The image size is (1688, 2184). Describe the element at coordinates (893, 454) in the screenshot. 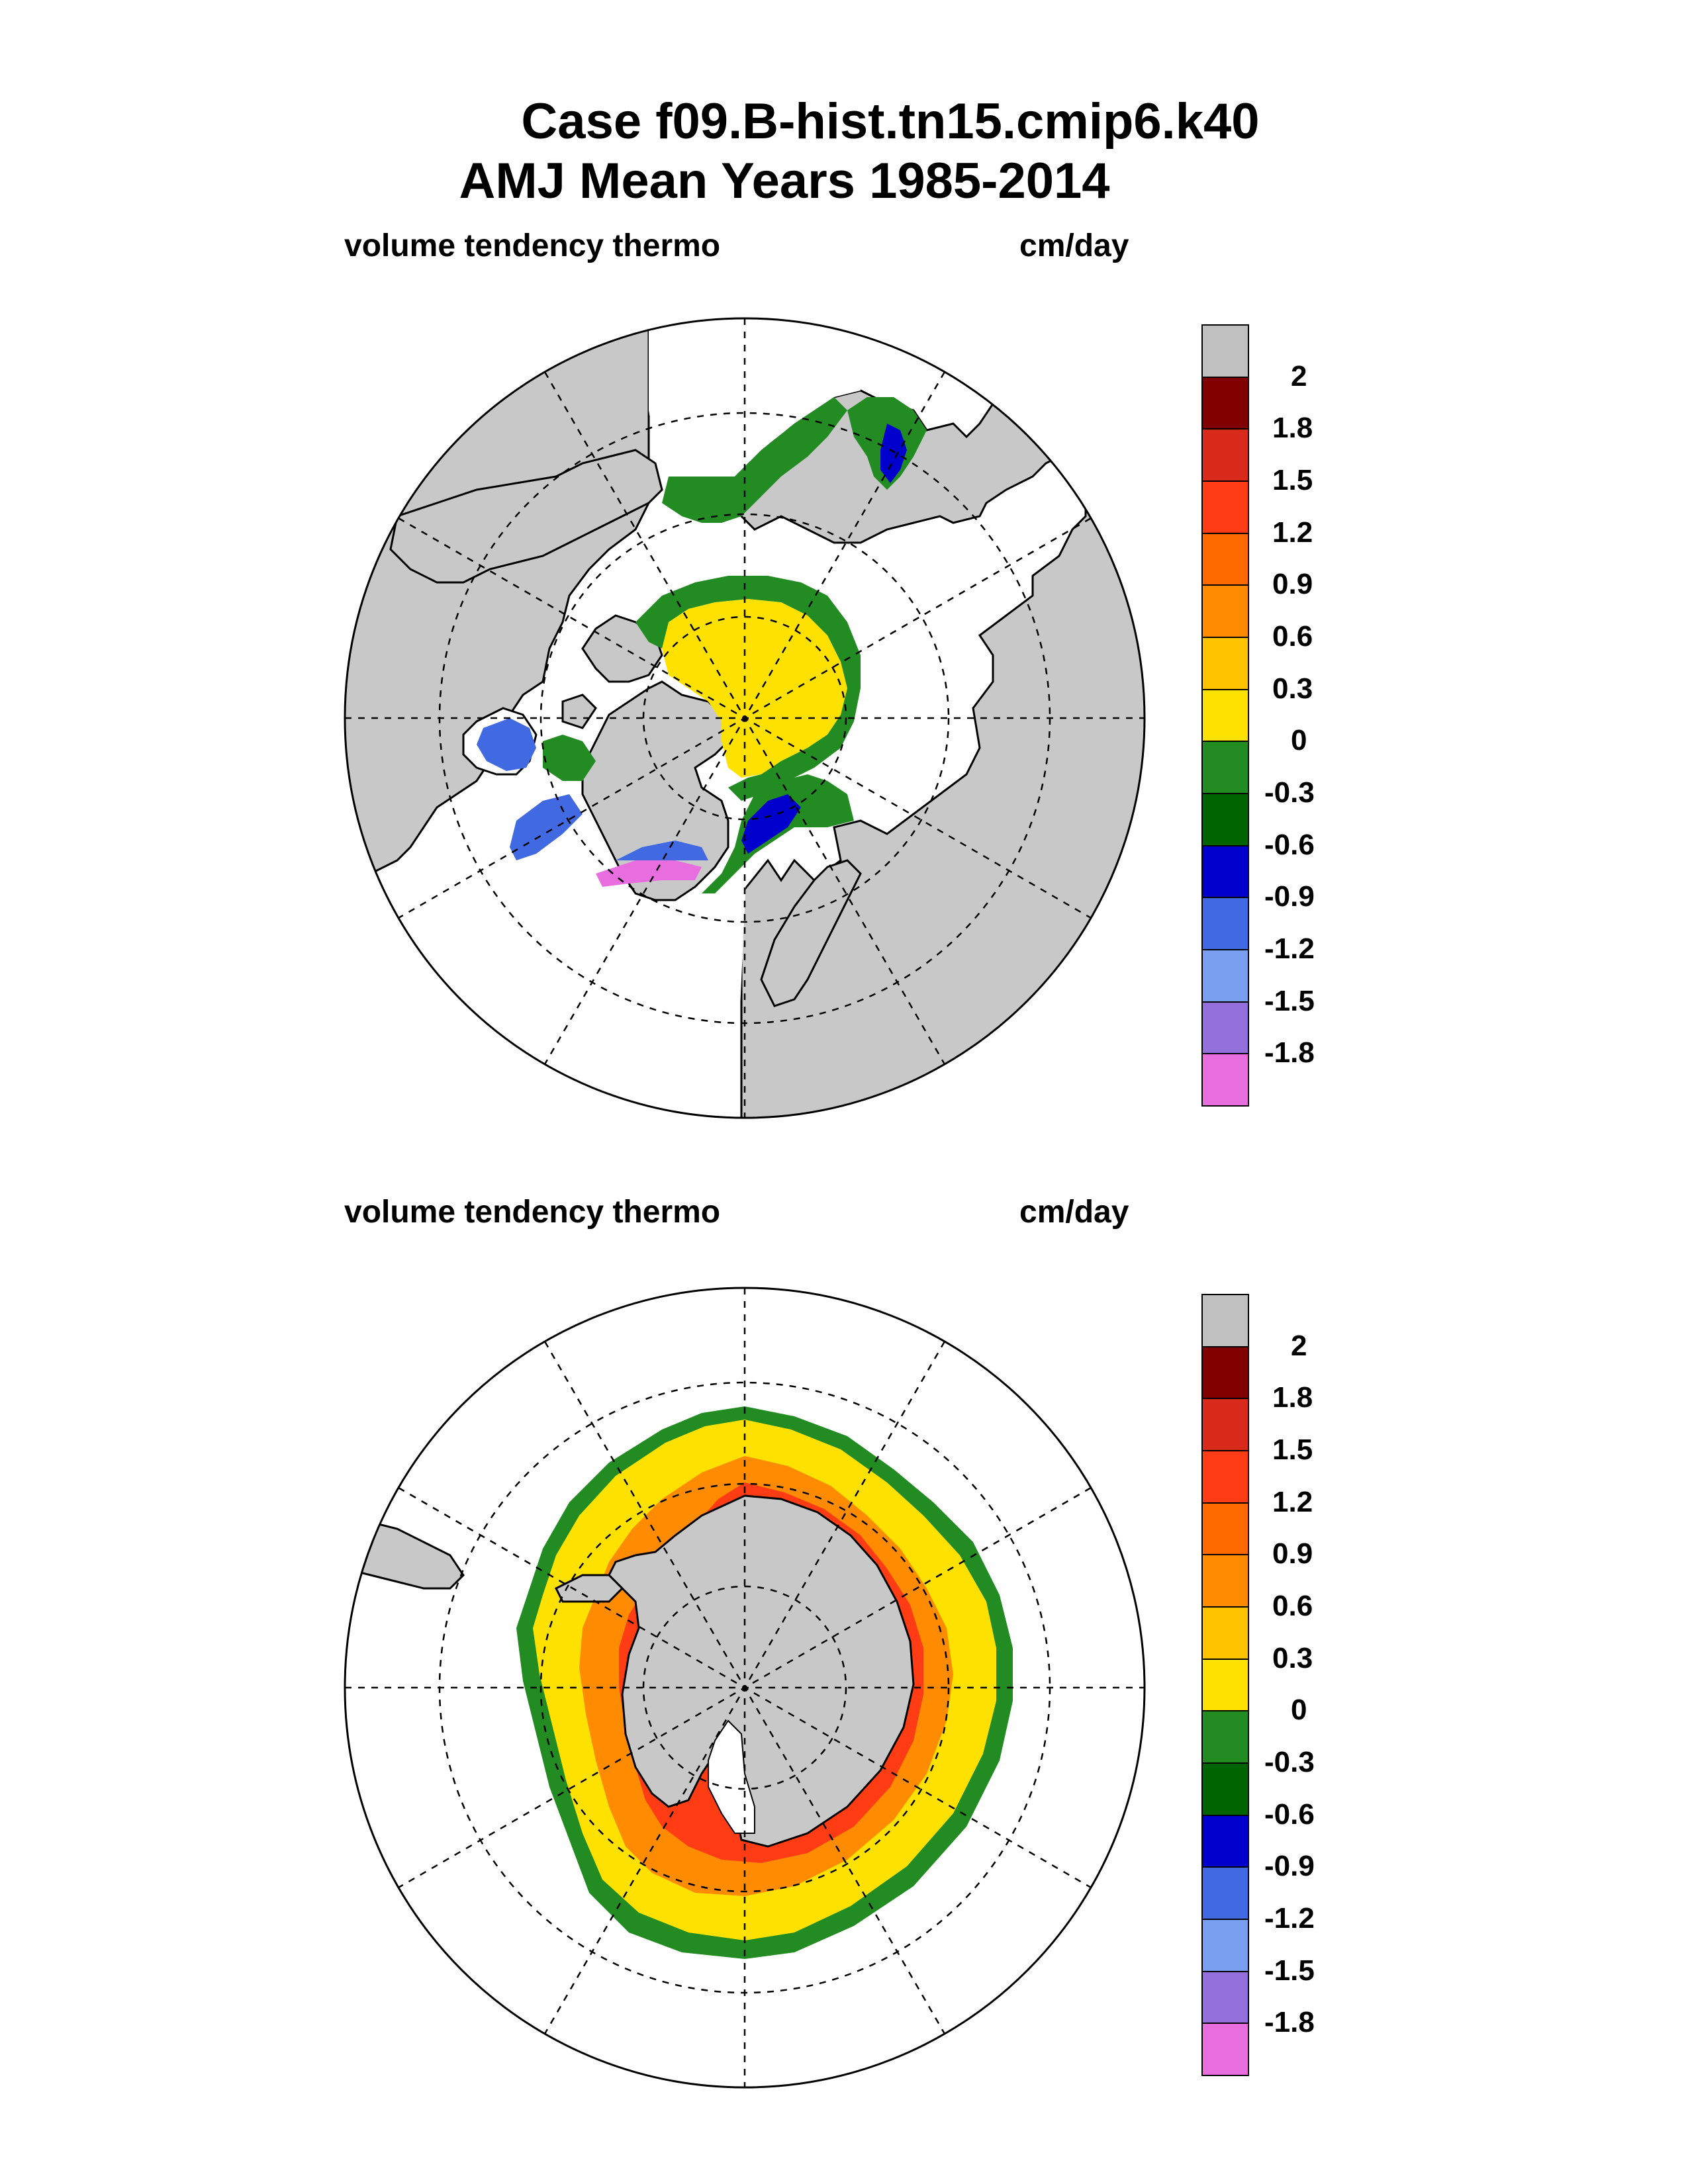

I see `north-ice-okhotsk-blue` at that location.